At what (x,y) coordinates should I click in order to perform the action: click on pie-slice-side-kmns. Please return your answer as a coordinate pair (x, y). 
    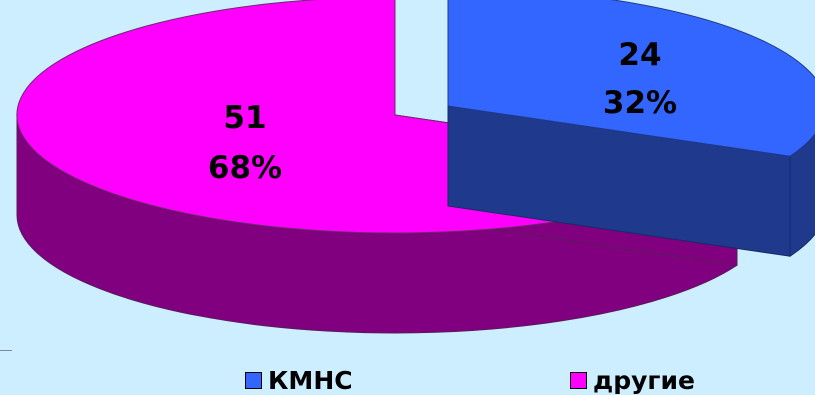
    Looking at the image, I should click on (802, 195).